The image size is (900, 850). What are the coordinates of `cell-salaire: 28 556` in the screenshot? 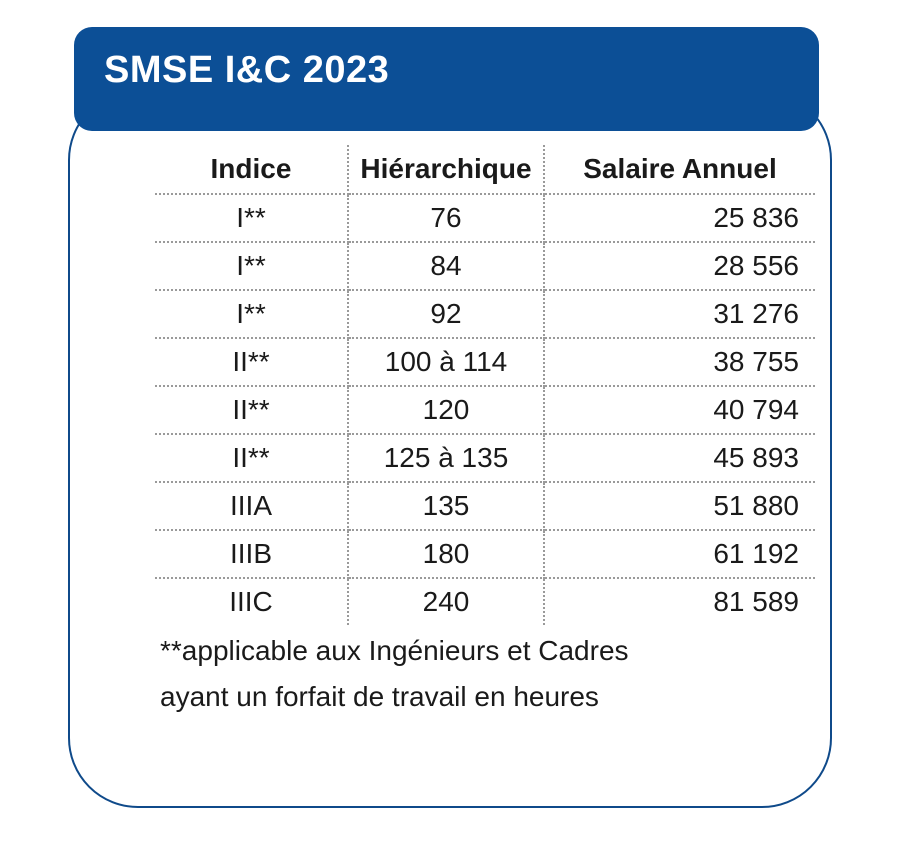 It's located at (679, 266).